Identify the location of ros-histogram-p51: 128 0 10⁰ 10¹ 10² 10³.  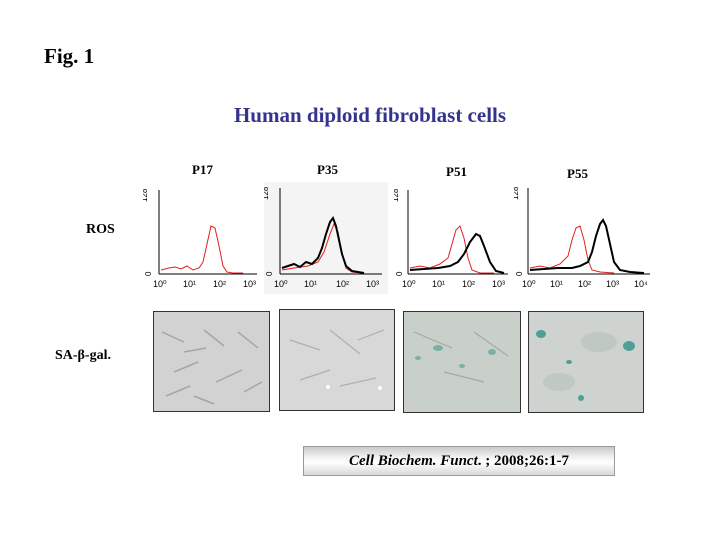
(452, 239).